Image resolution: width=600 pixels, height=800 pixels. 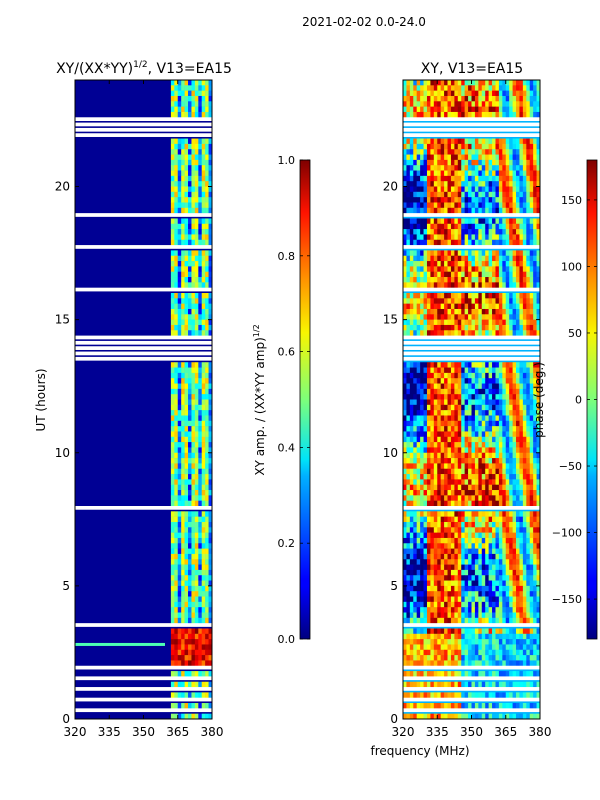 What do you see at coordinates (305, 399) in the screenshot?
I see `left-colorbar-gradient` at bounding box center [305, 399].